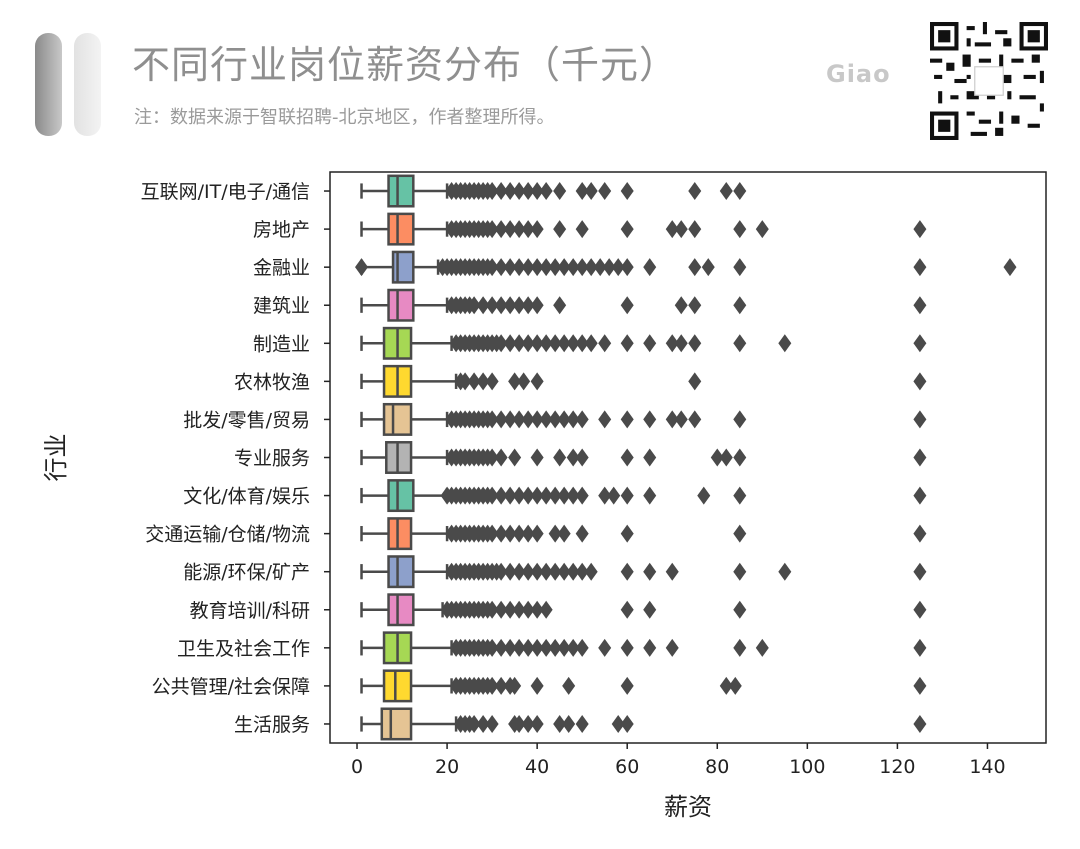 This screenshot has height=849, width=1080. I want to click on x-tick-label: 100, so click(807, 767).